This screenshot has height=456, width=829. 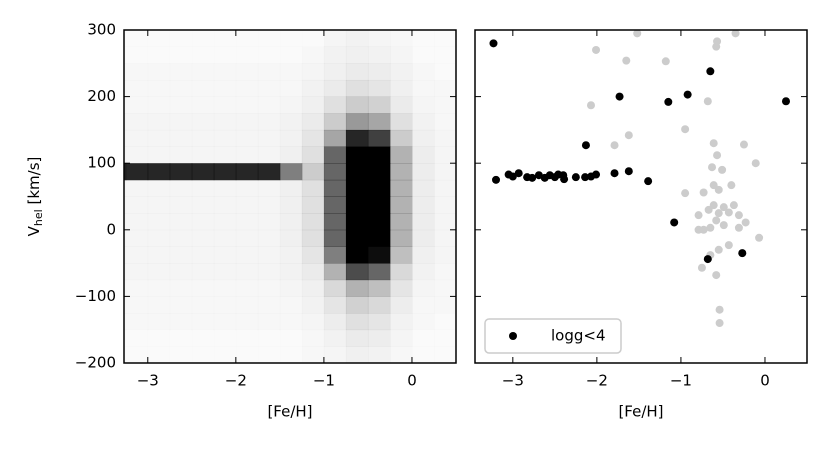 I want to click on y-axis-label-part: V, so click(x=34, y=230).